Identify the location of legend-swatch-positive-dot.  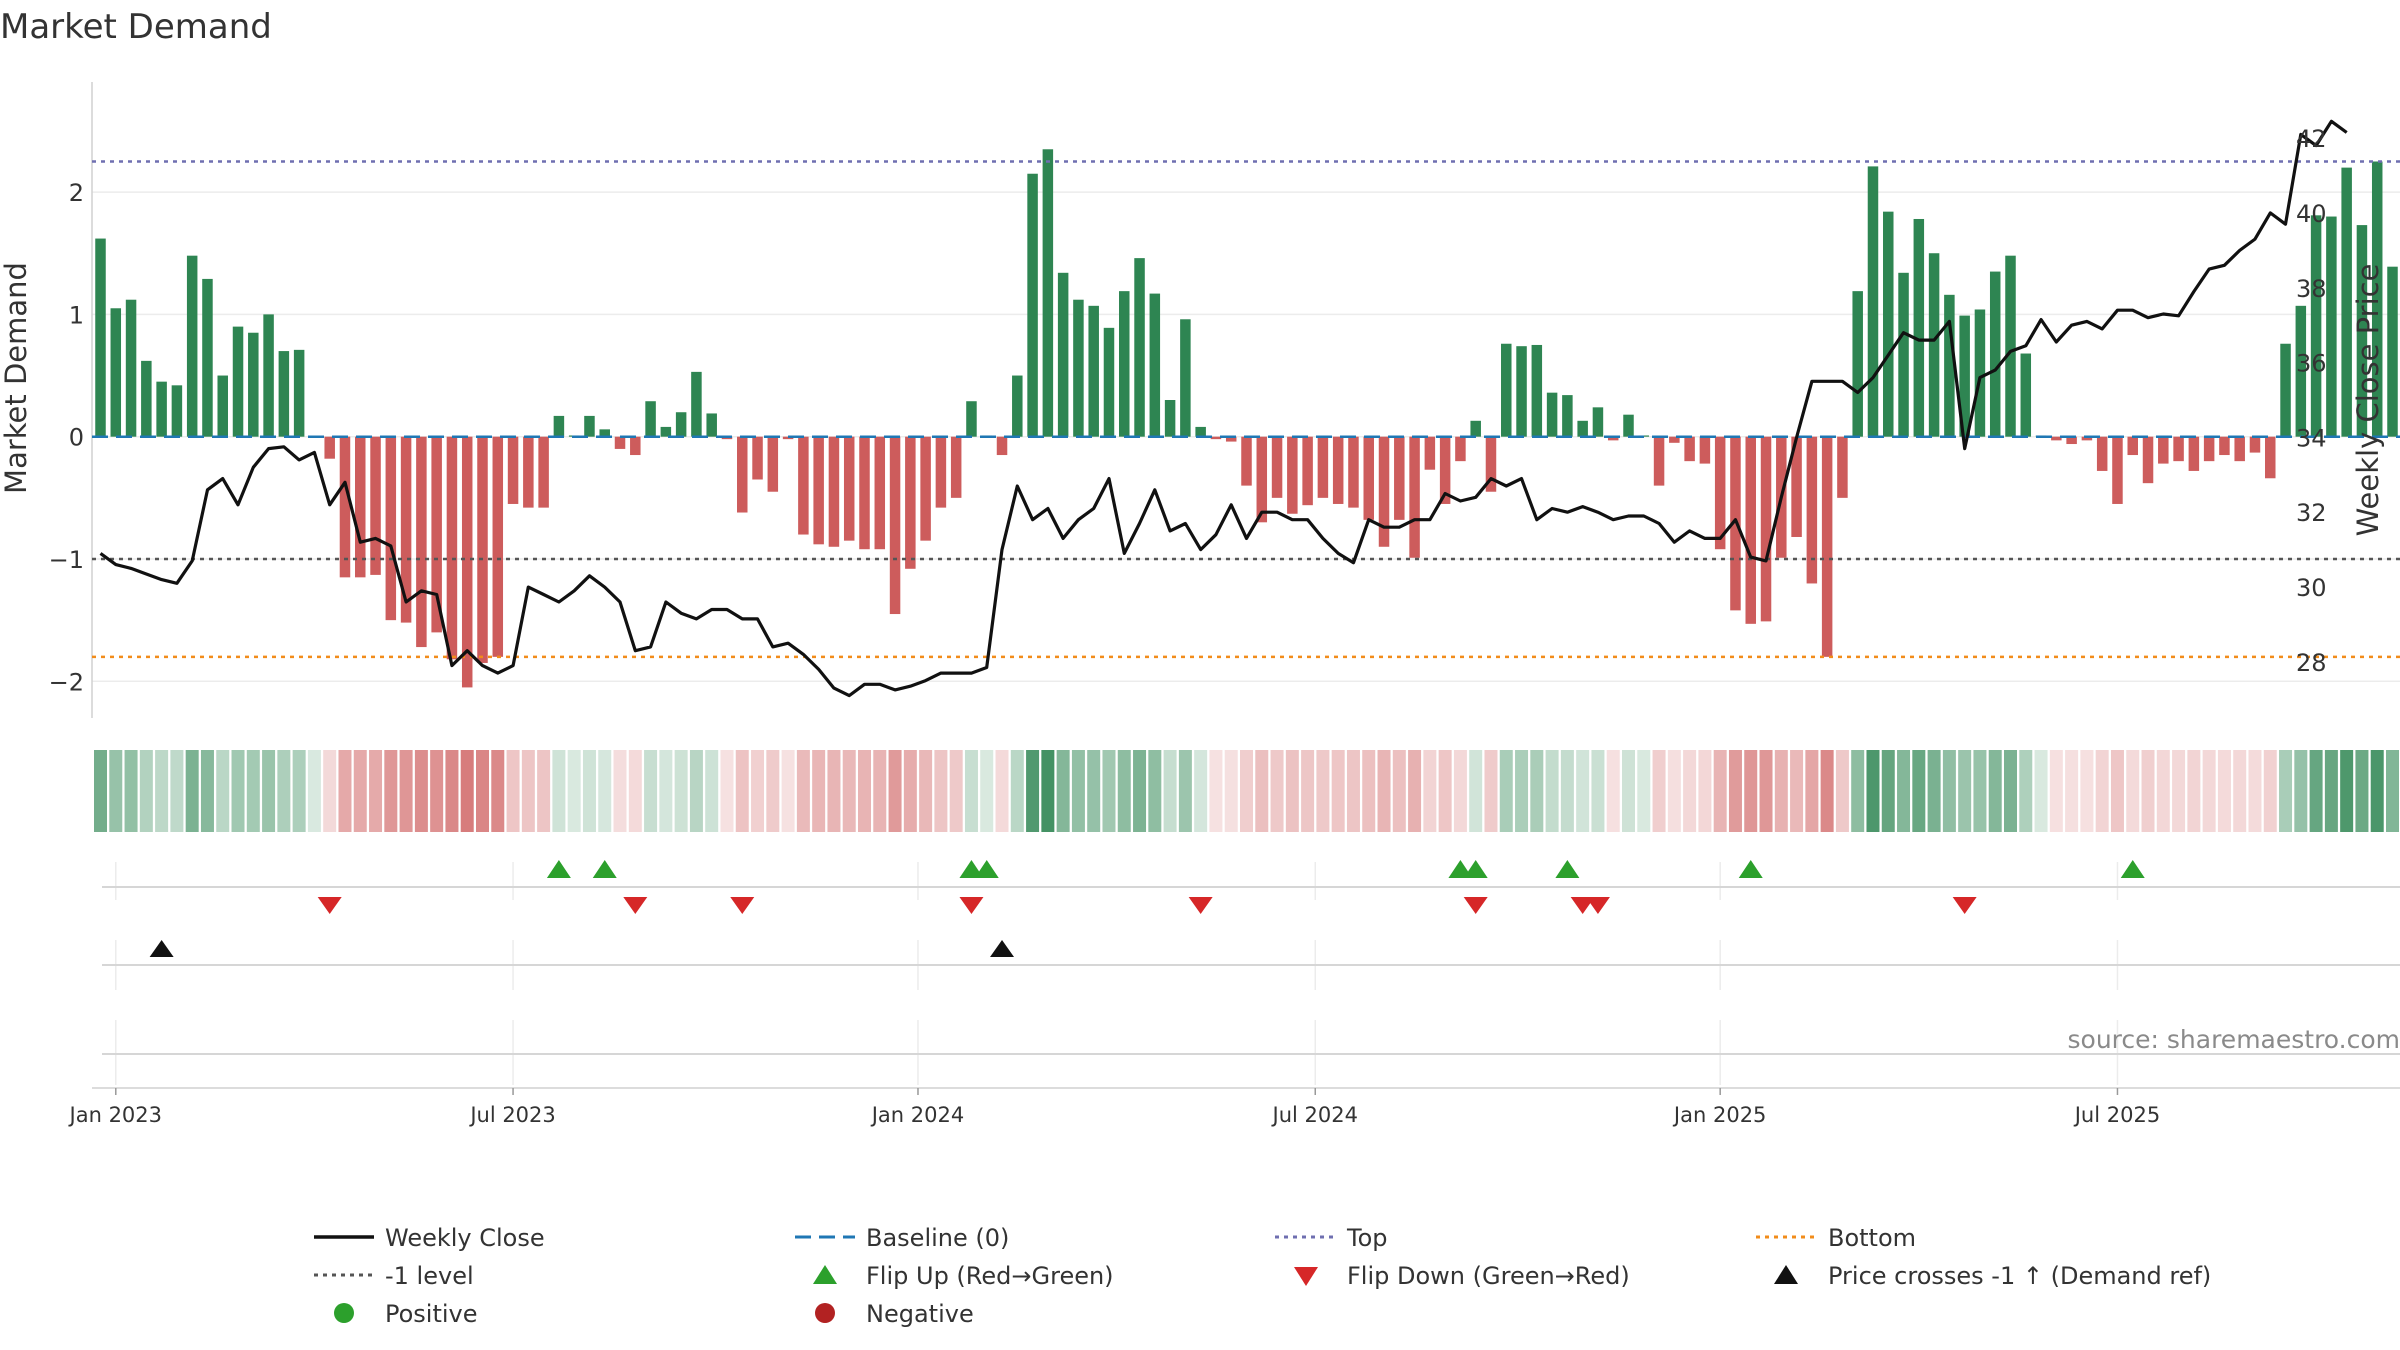
(344, 1313).